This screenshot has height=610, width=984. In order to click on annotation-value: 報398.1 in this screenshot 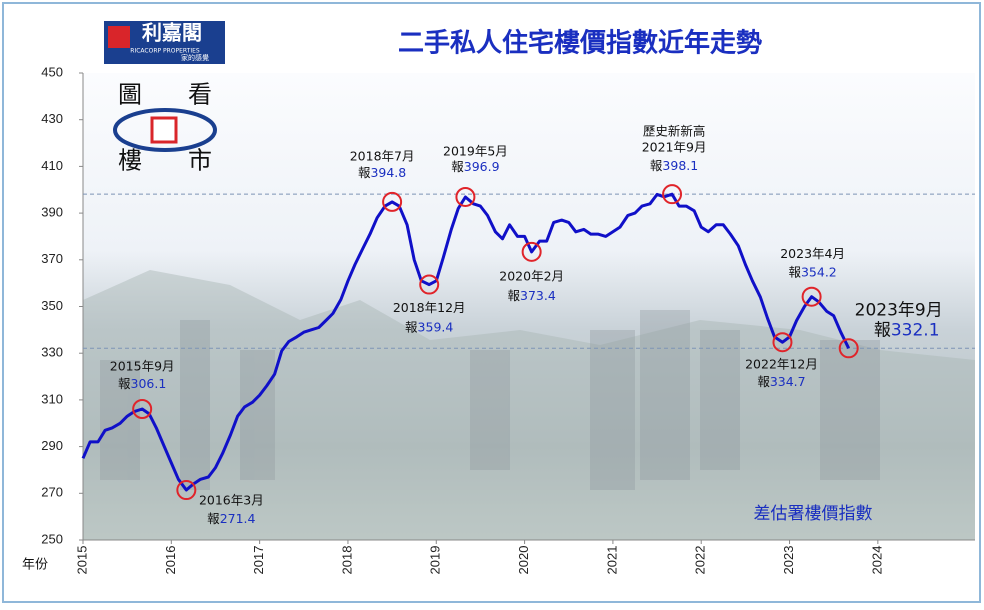, I will do `click(674, 165)`.